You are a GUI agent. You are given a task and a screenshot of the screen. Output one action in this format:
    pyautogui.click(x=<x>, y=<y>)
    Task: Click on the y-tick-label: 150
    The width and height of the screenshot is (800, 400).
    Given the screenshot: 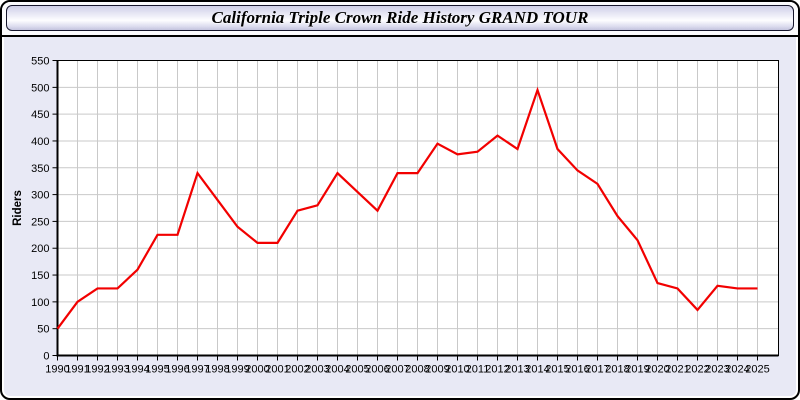 What is the action you would take?
    pyautogui.click(x=40, y=276)
    